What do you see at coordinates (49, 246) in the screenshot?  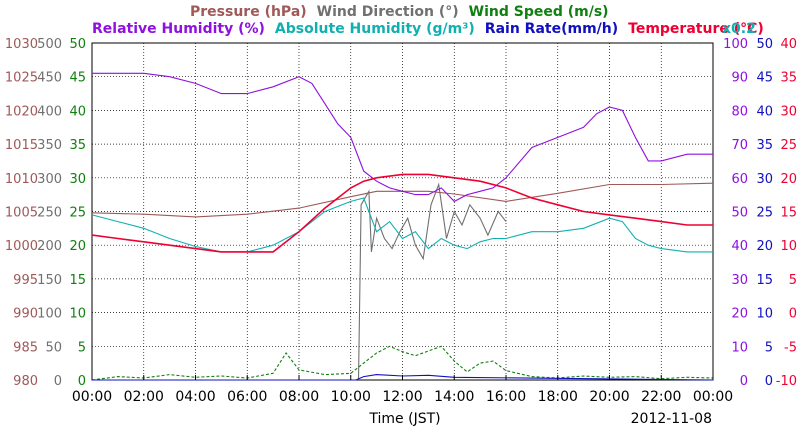 I see `y-tick-label-wind_direction: 200` at bounding box center [49, 246].